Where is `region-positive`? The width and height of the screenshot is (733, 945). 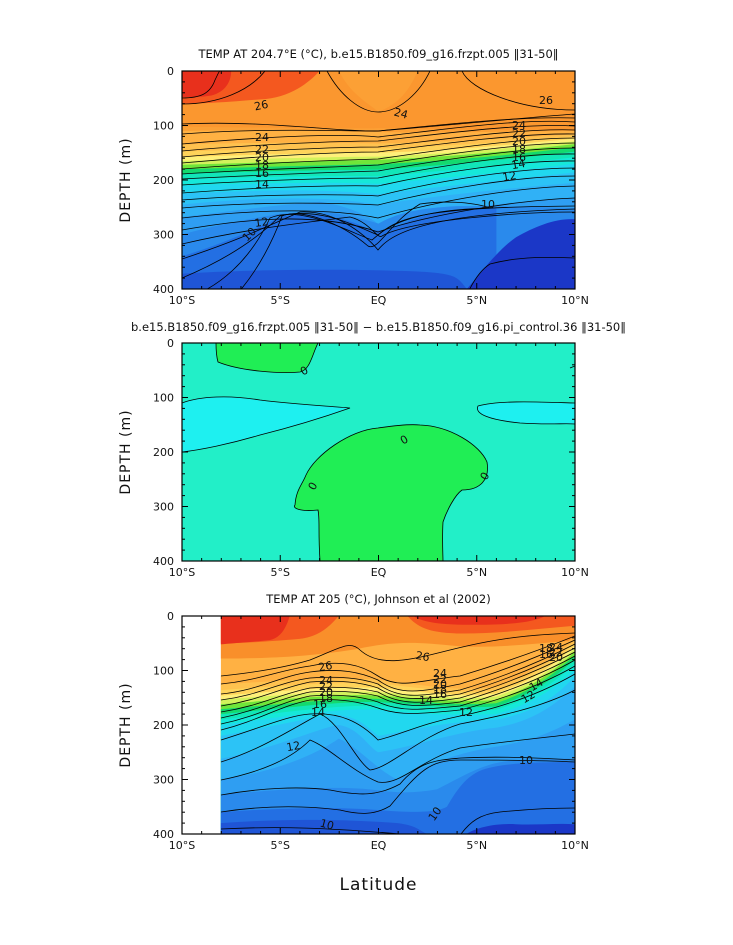 region-positive is located at coordinates (391, 492).